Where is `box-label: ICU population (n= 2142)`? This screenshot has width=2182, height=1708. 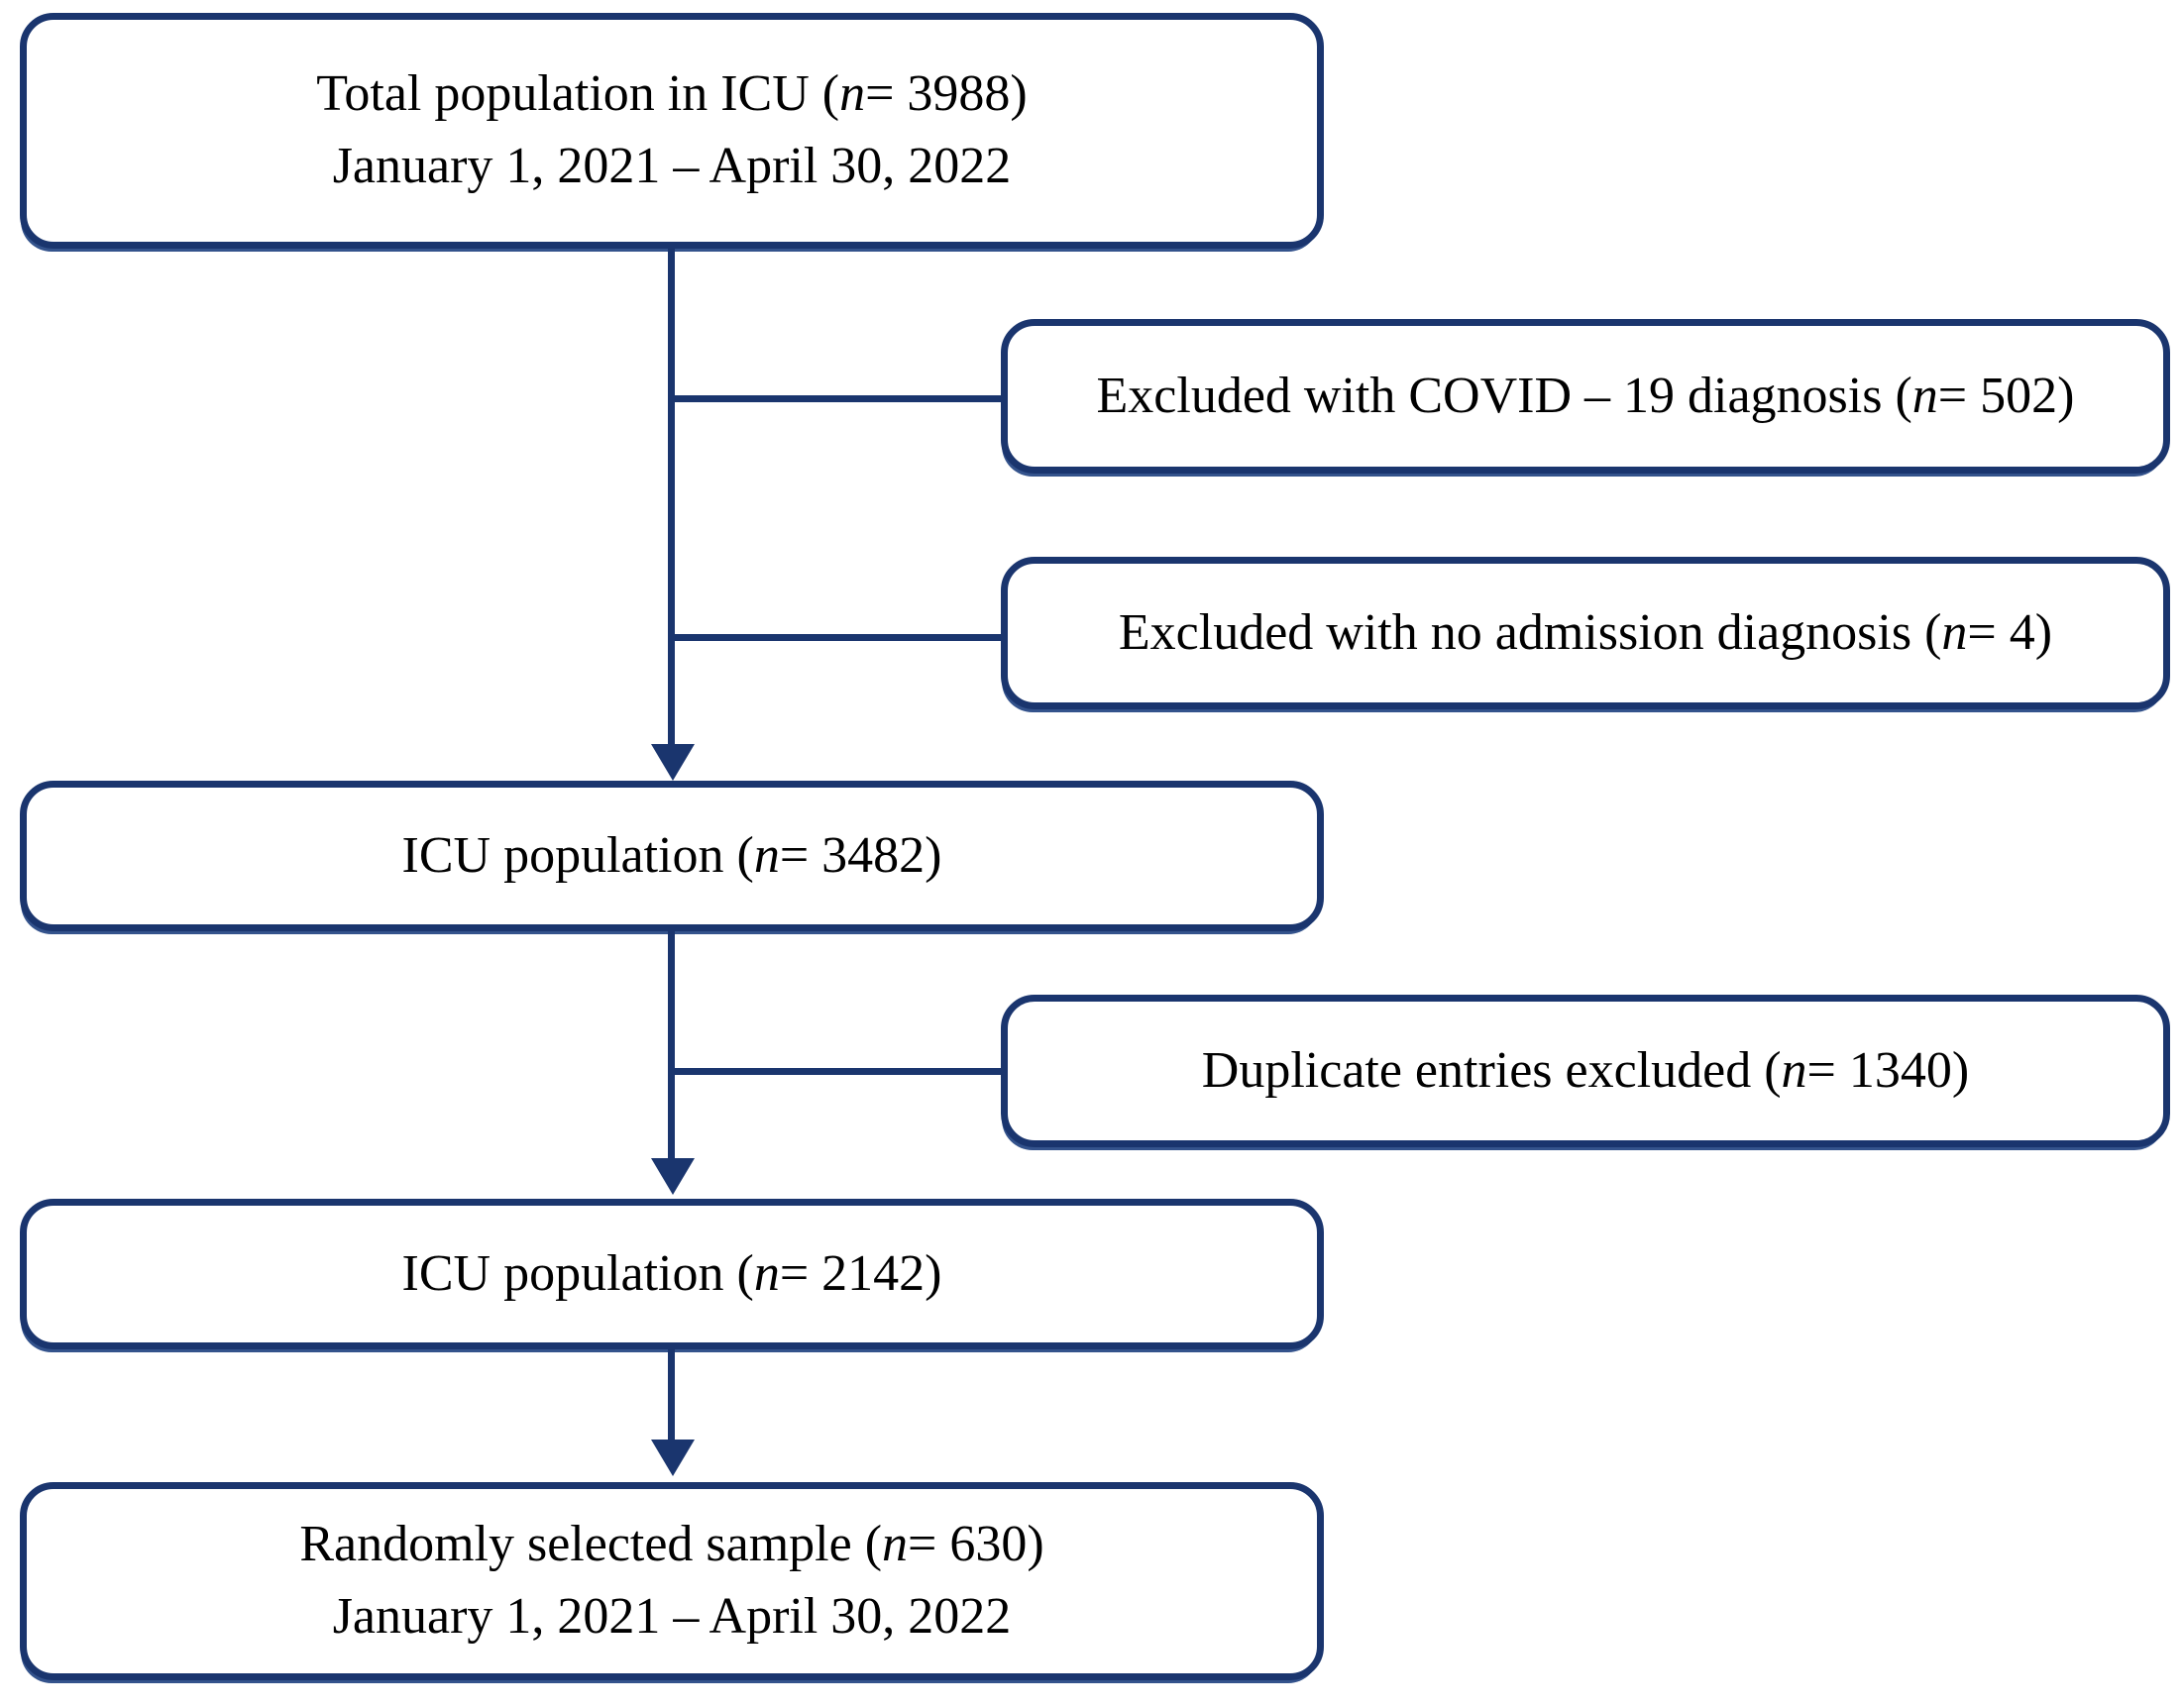 box-label: ICU population (n= 2142) is located at coordinates (671, 1273).